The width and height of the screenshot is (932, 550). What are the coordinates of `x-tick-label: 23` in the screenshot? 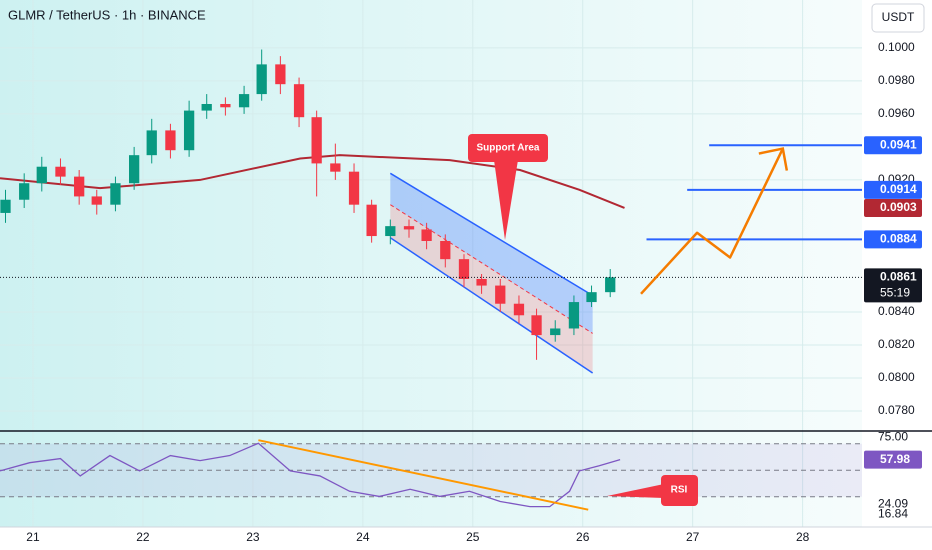 It's located at (253, 537).